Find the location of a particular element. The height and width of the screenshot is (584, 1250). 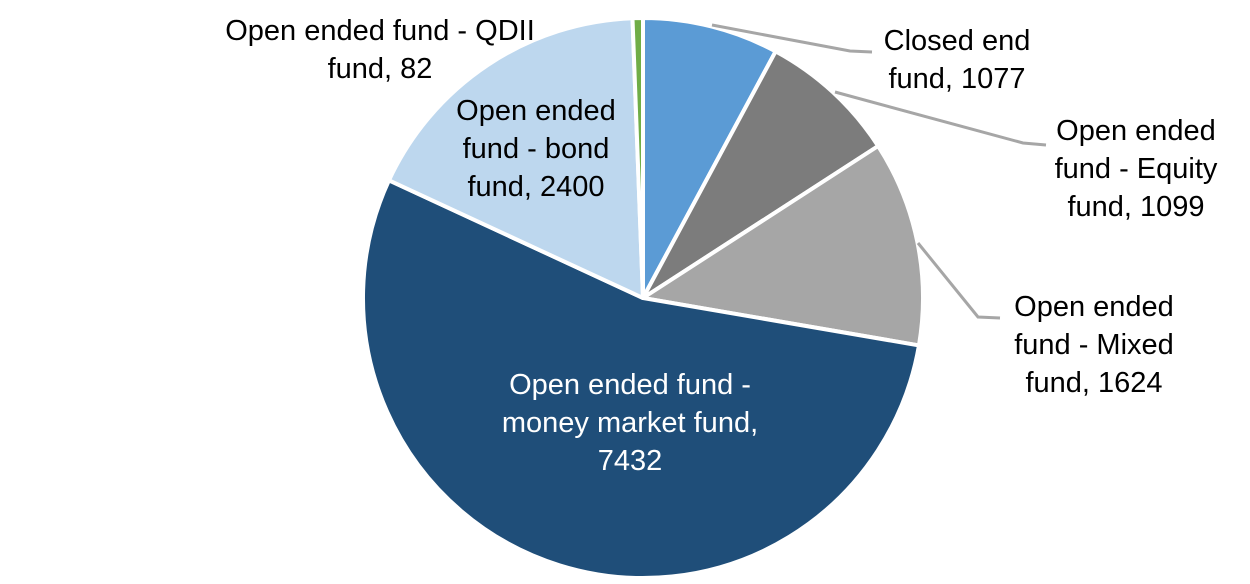

leader-line-mixed-fund is located at coordinates (958, 281).